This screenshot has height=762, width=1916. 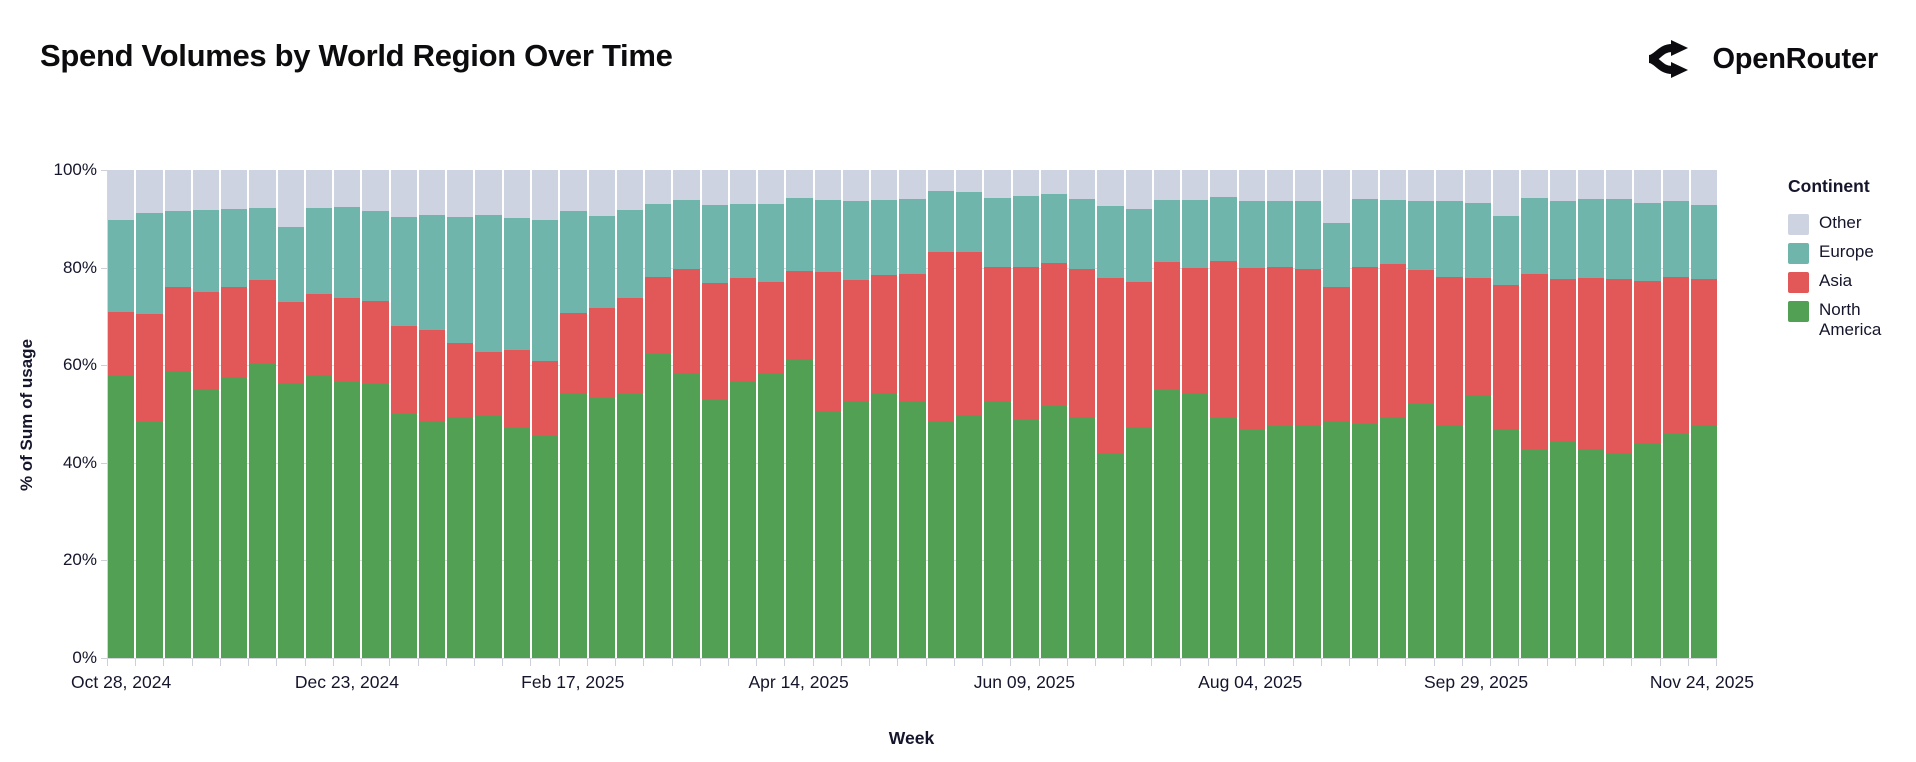 I want to click on bar-week-aug-04-2025, so click(x=1251, y=414).